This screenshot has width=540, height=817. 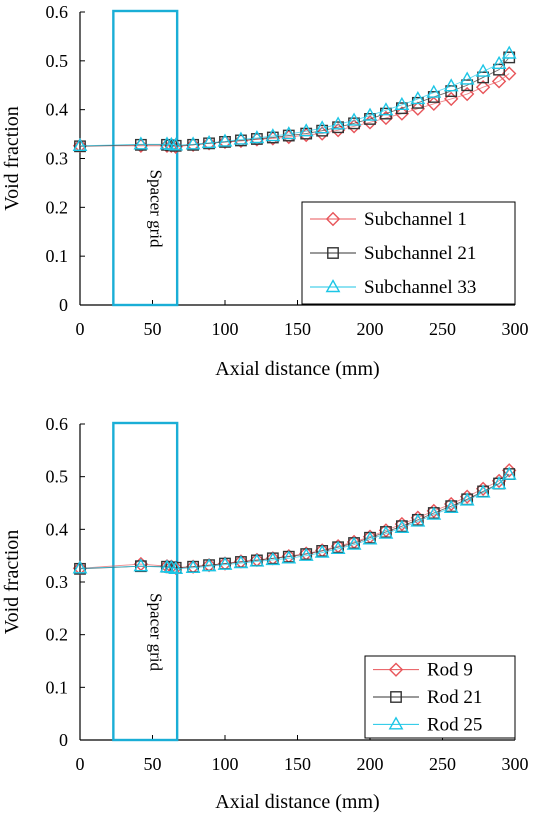 I want to click on x-tick-label: 50, so click(x=153, y=329).